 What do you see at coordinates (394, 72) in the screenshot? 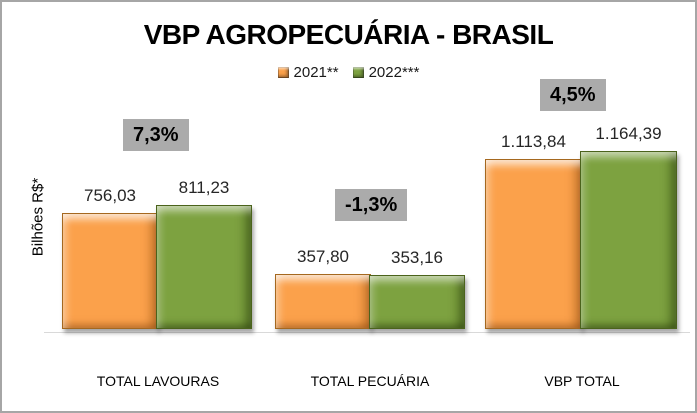
I see `legend-label-2022: 2022***` at bounding box center [394, 72].